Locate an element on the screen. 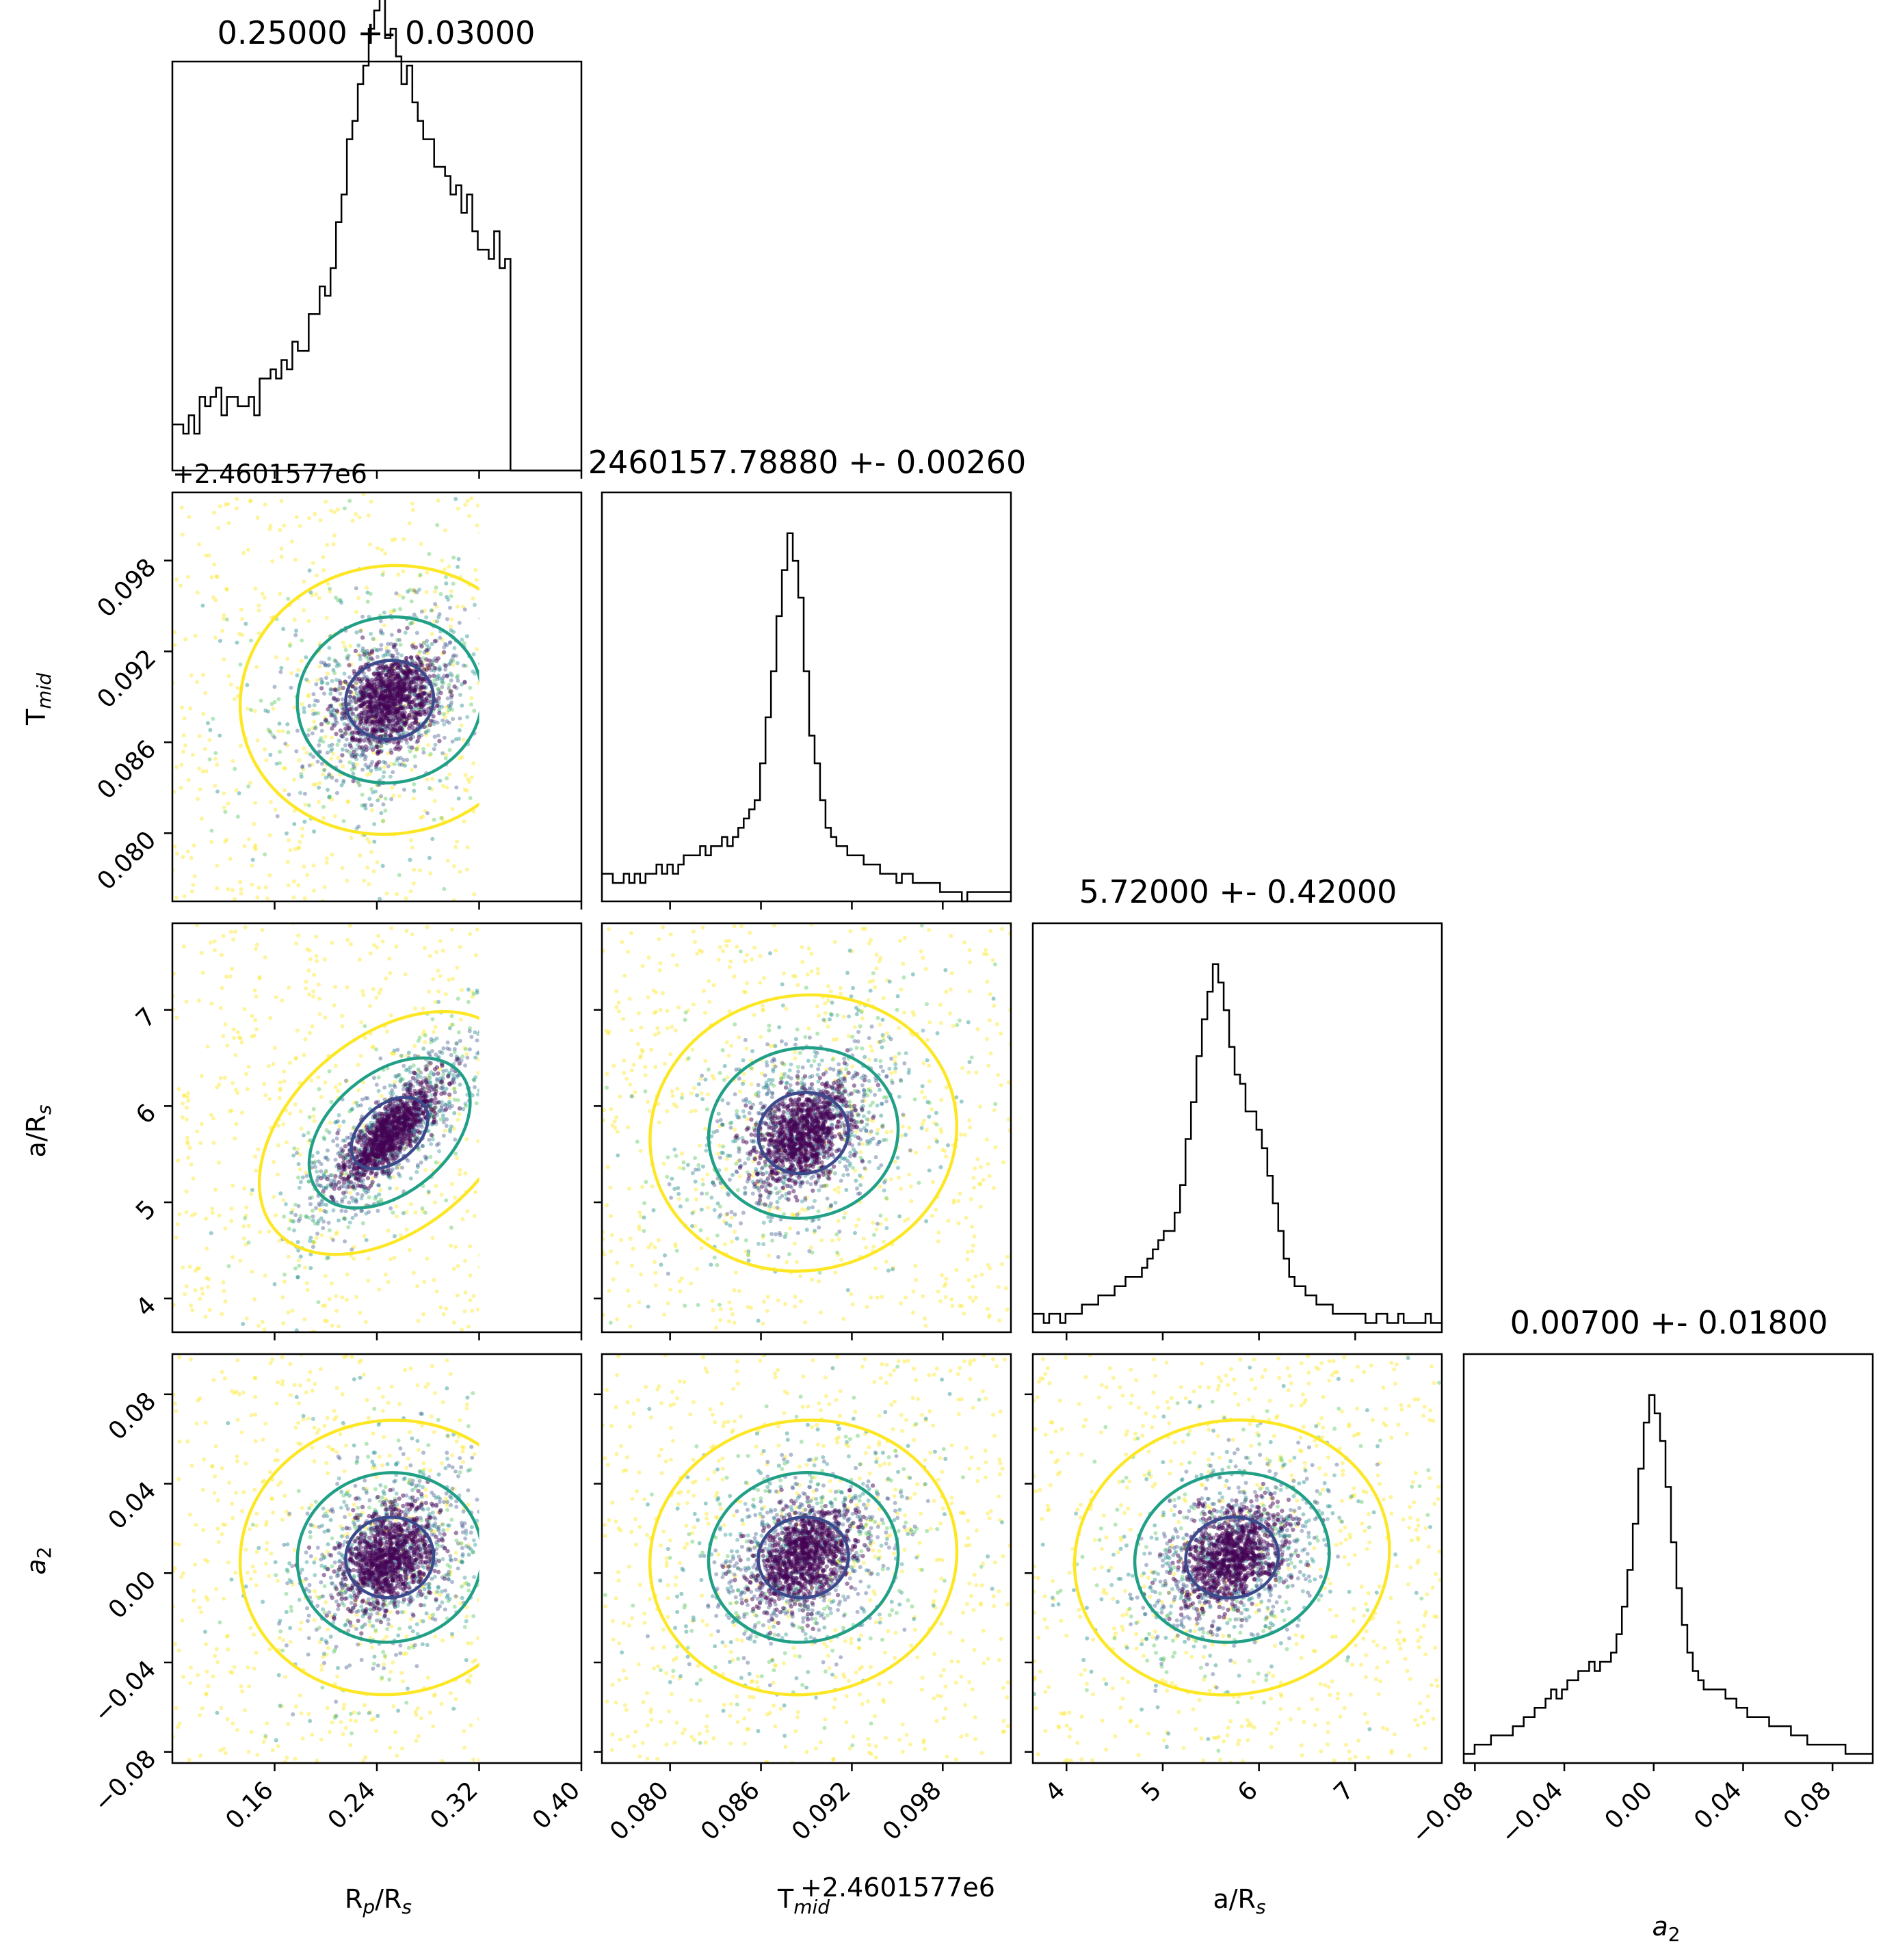 This screenshot has height=1960, width=1896. panel-frame-rp-rs-hist is located at coordinates (377, 266).